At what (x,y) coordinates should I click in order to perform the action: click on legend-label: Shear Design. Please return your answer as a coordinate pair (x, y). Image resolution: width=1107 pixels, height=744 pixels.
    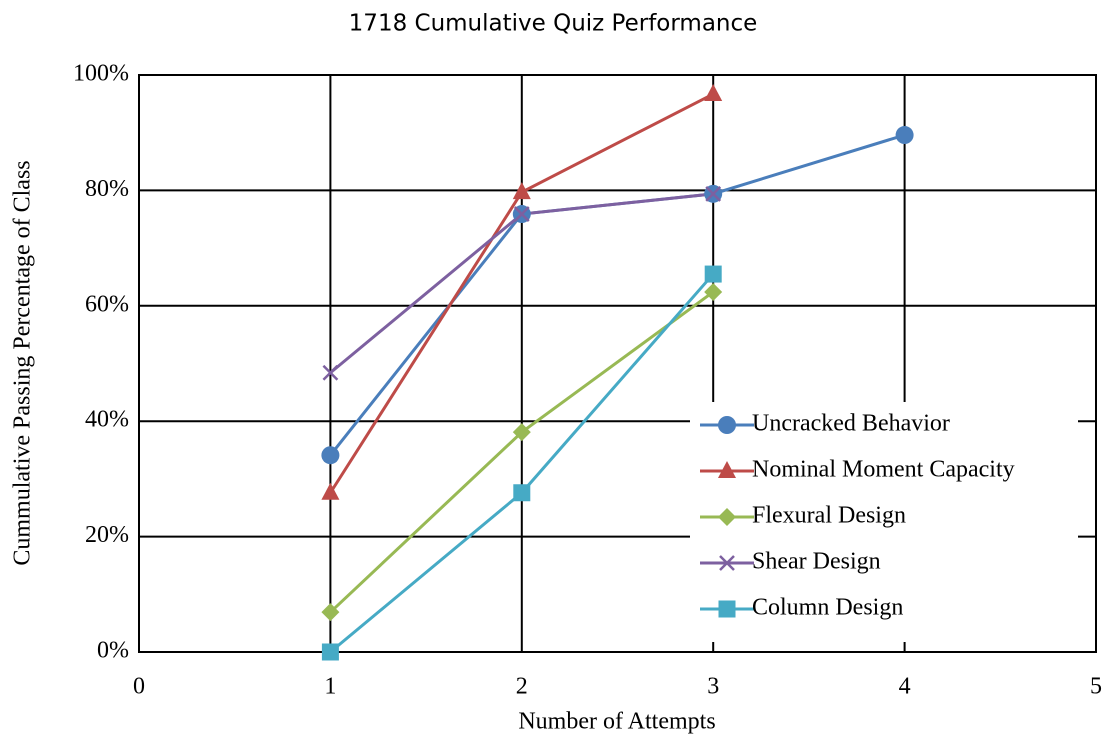
    Looking at the image, I should click on (816, 562).